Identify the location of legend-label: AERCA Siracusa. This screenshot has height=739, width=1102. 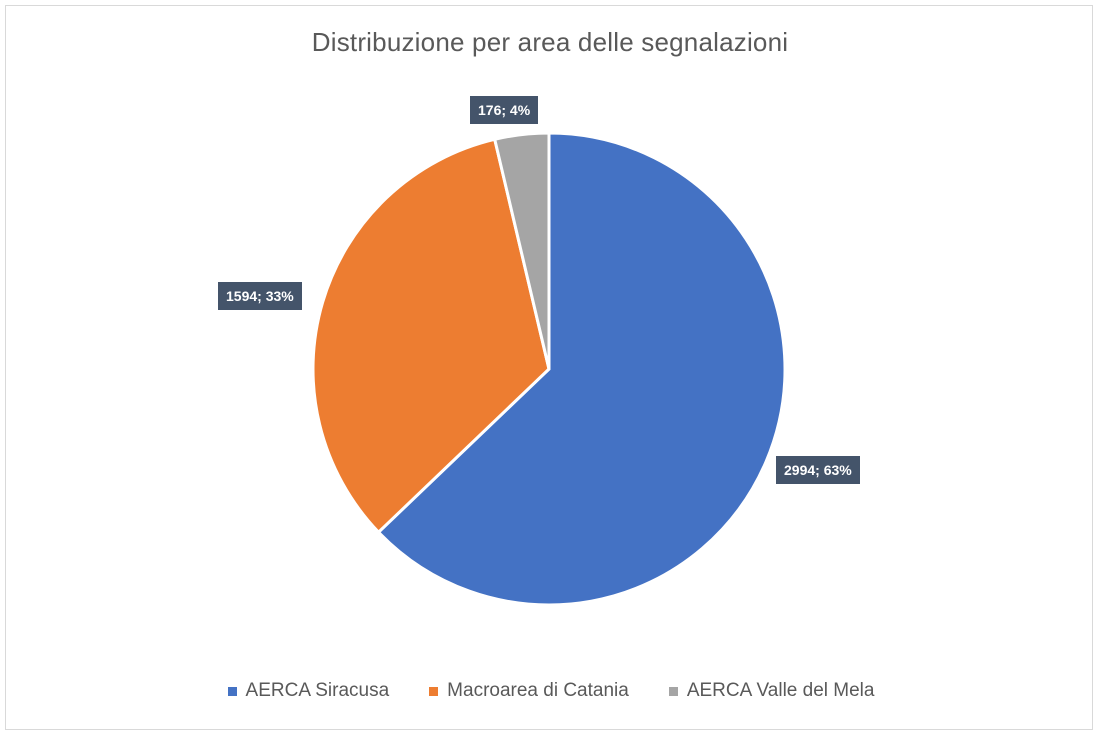
(317, 690).